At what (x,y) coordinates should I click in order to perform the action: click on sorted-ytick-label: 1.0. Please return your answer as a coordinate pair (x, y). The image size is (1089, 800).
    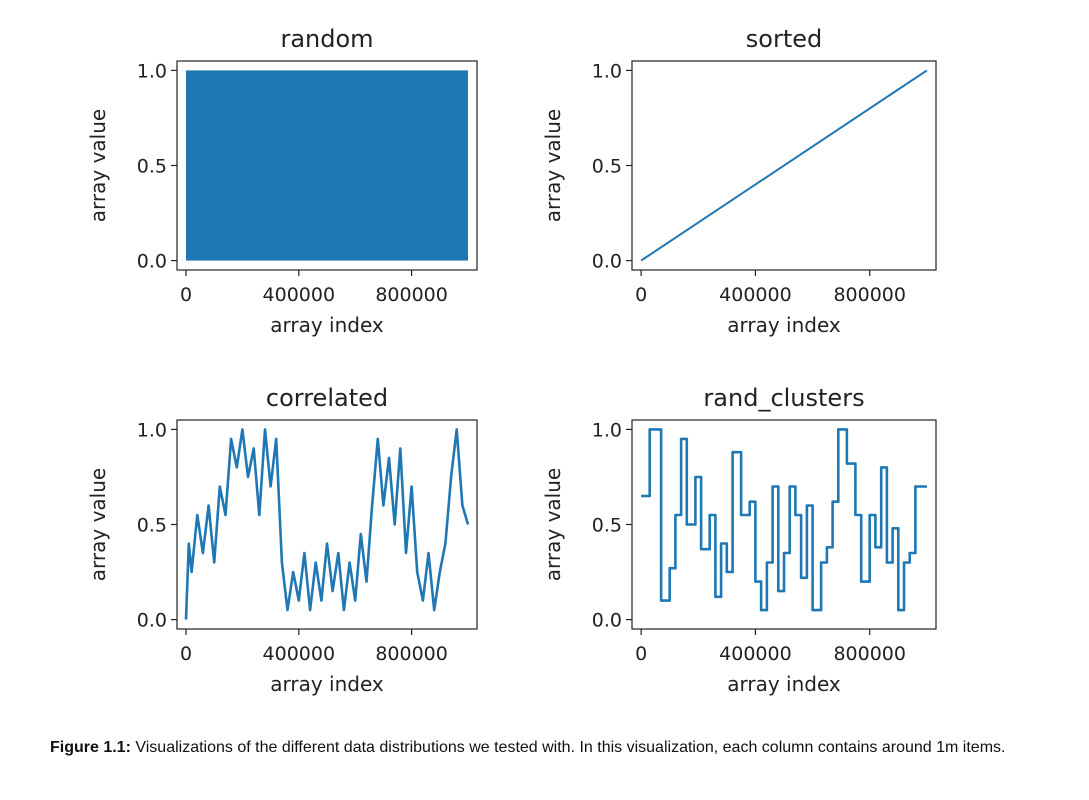
    Looking at the image, I should click on (607, 71).